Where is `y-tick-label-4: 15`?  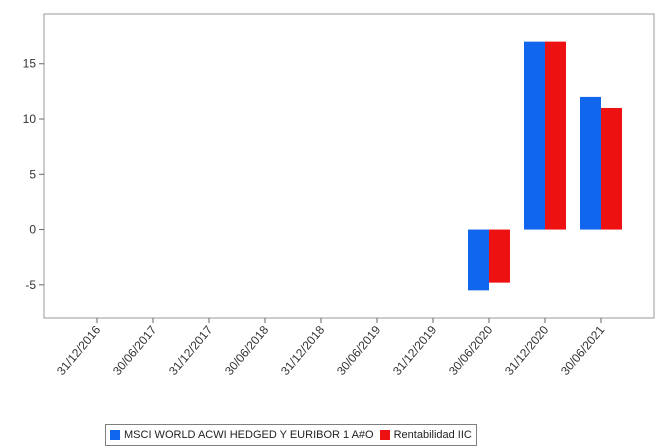
y-tick-label-4: 15 is located at coordinates (30, 64).